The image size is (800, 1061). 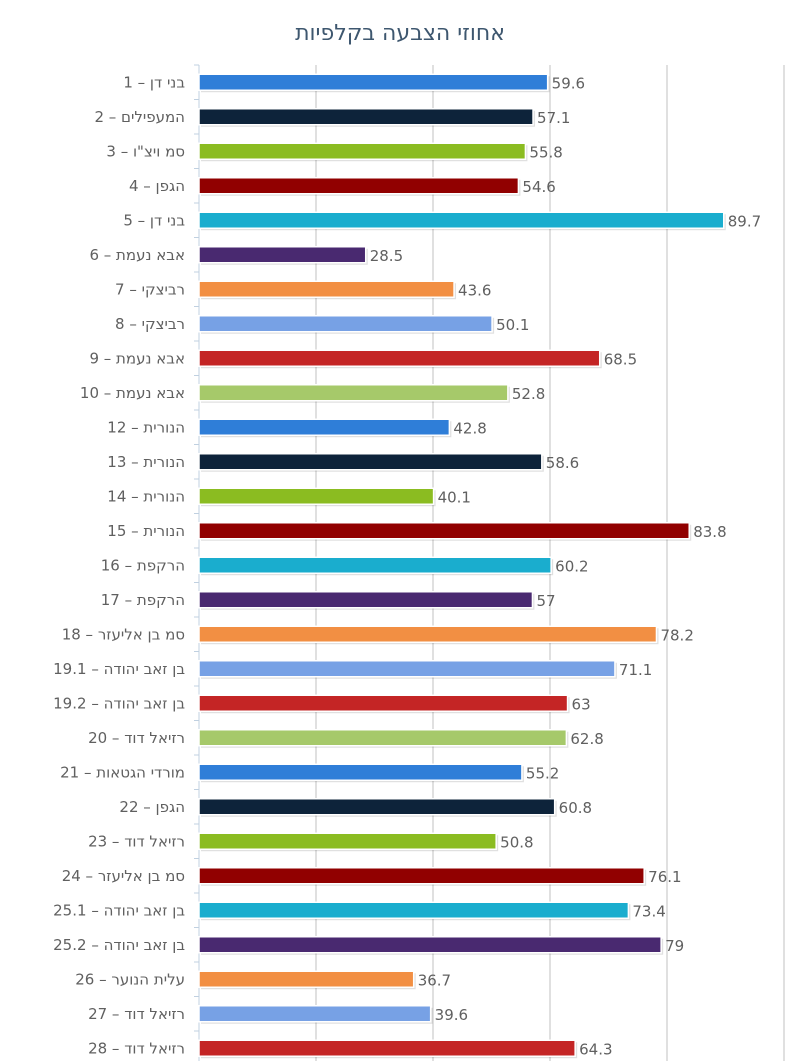 What do you see at coordinates (146, 427) in the screenshot?
I see `category-label: הנורית – 12` at bounding box center [146, 427].